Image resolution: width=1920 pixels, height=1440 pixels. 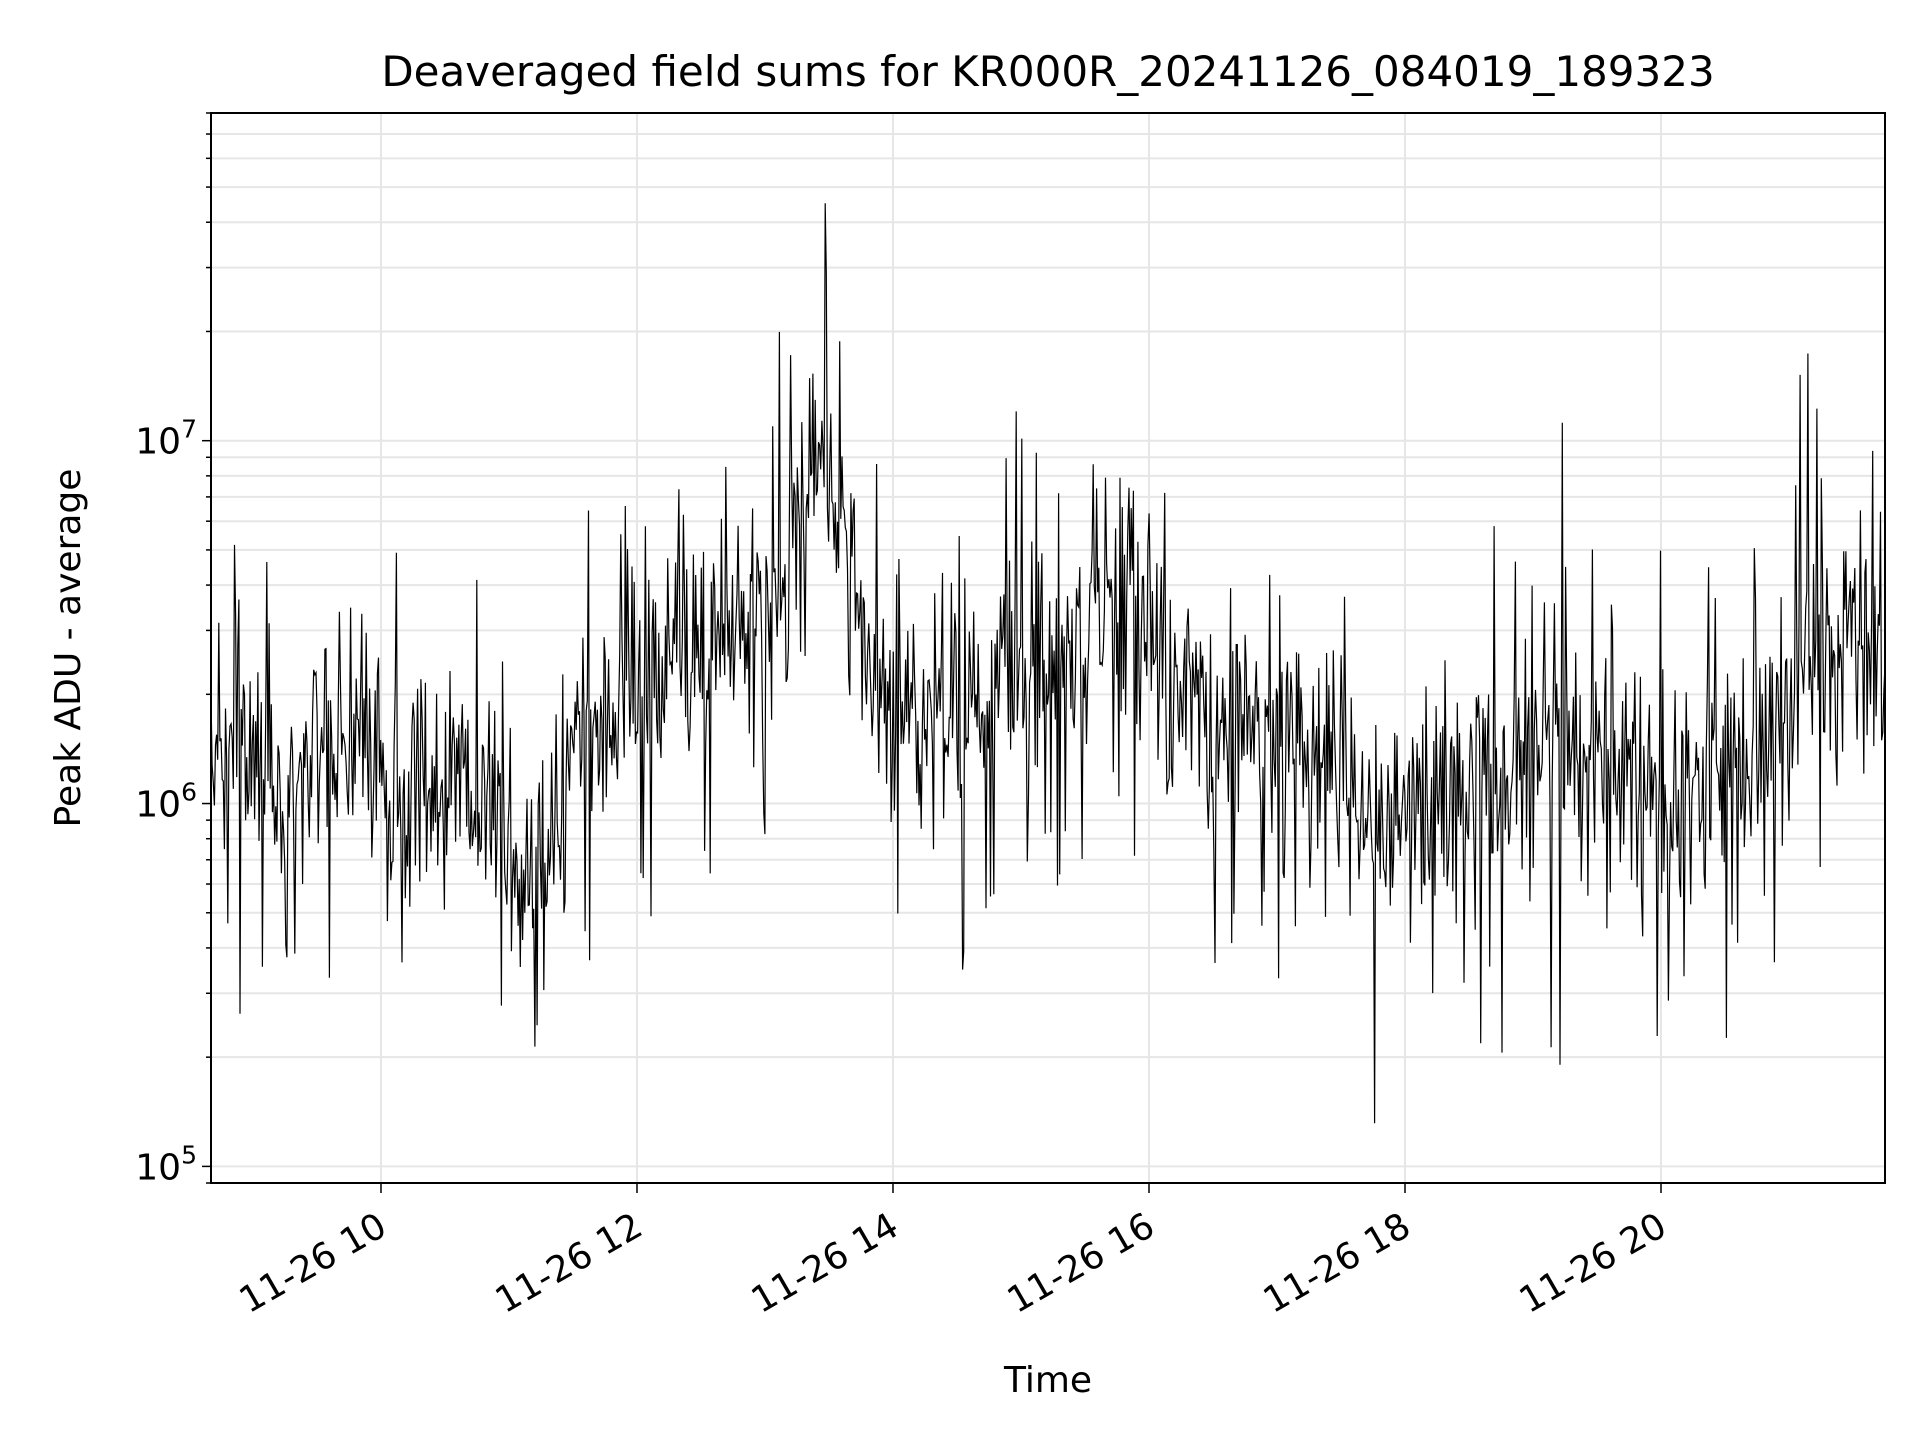 I want to click on y-axis-label: Peak ADU - average, so click(x=68, y=648).